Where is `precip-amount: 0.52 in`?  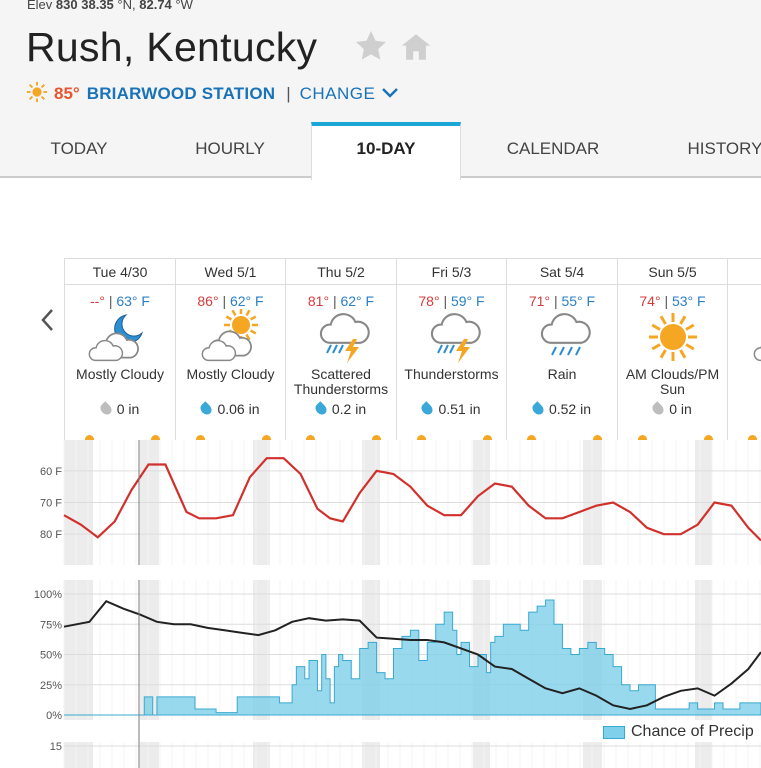 precip-amount: 0.52 in is located at coordinates (562, 409).